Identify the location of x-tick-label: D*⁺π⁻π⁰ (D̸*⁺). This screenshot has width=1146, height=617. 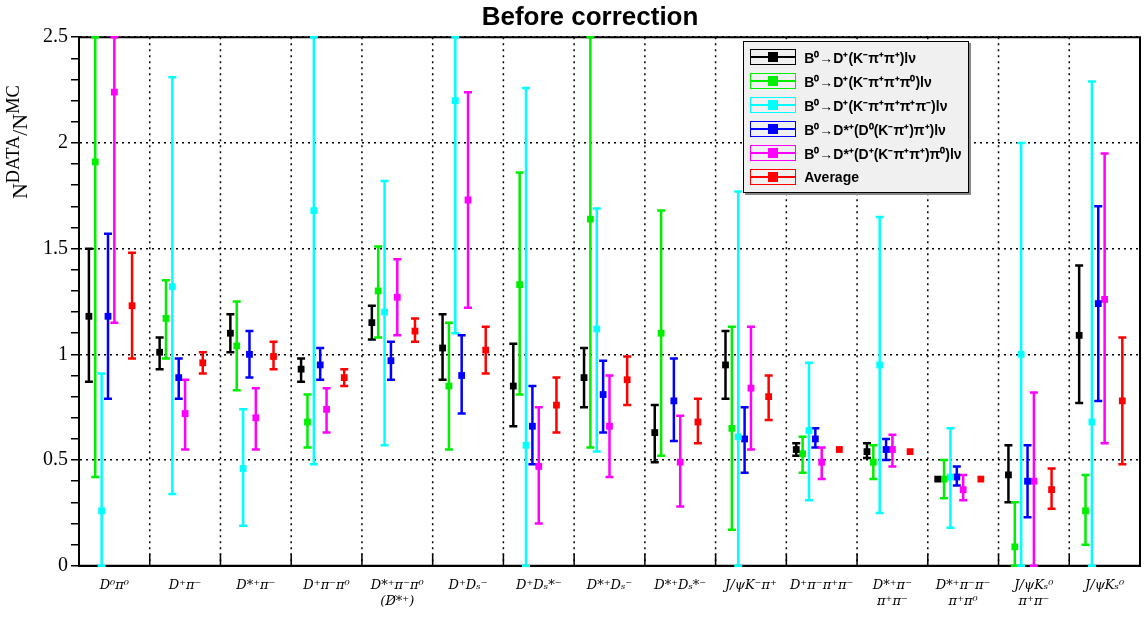
(397, 592).